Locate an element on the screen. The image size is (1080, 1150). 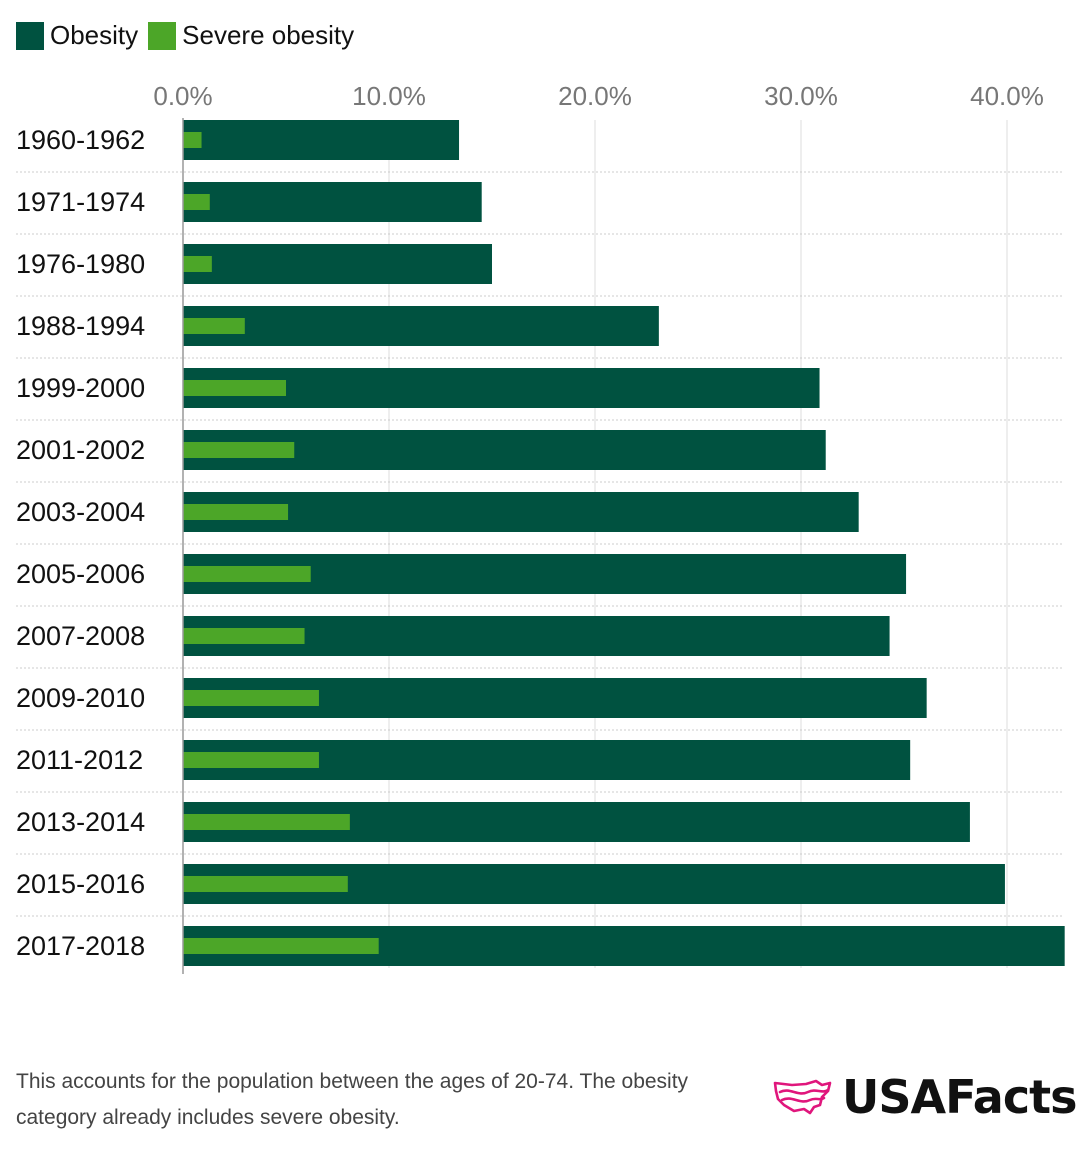
category-label-2011-2012: 2011-2012 is located at coordinates (79, 760).